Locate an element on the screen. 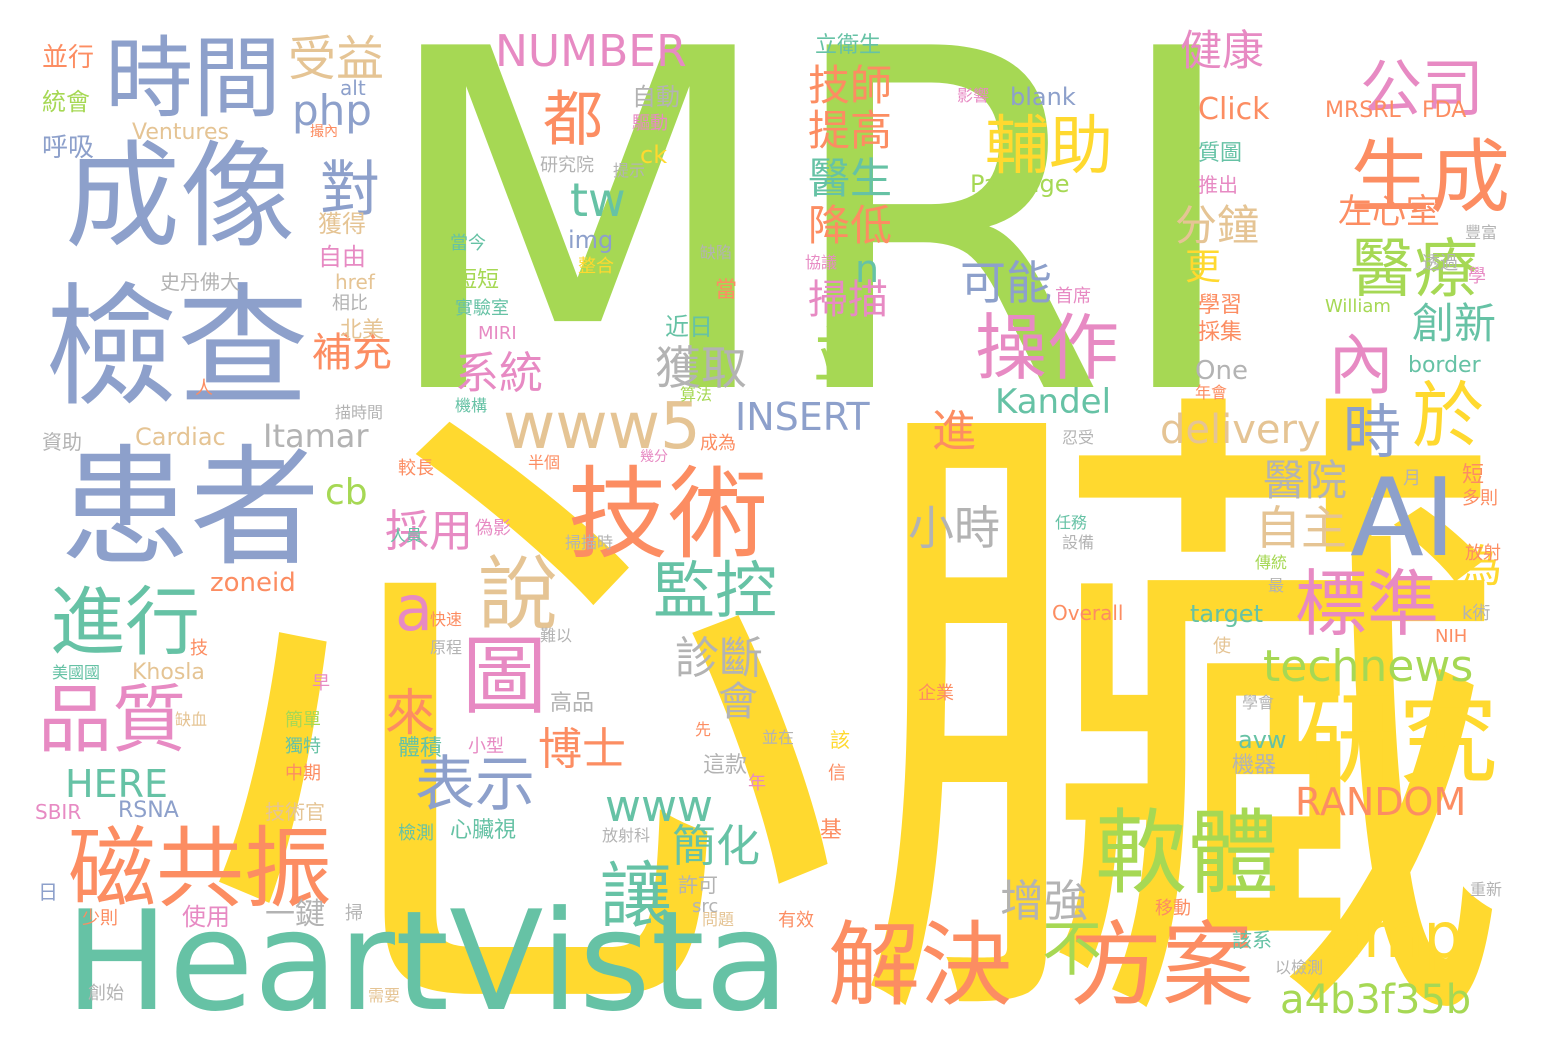  word-north-america: 北美 is located at coordinates (362, 330).